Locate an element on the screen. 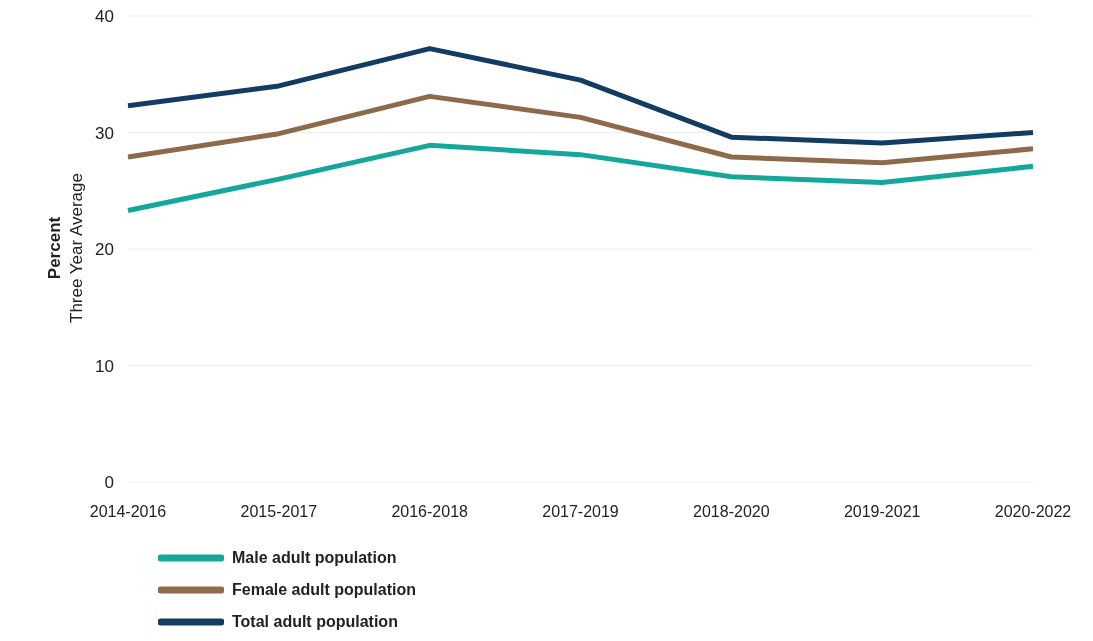  y-tick-label: 10 is located at coordinates (104, 366).